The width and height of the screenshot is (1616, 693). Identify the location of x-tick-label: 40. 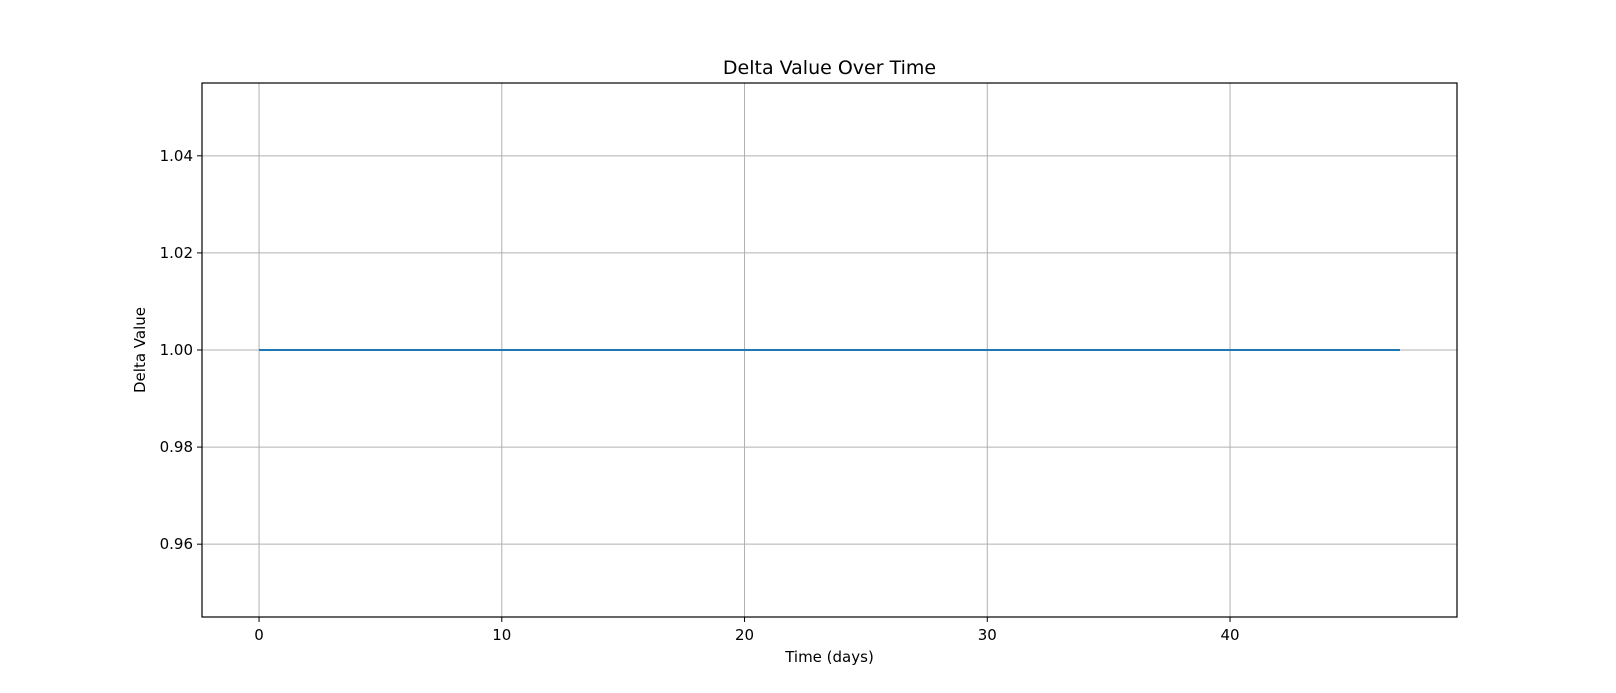
(1229, 635).